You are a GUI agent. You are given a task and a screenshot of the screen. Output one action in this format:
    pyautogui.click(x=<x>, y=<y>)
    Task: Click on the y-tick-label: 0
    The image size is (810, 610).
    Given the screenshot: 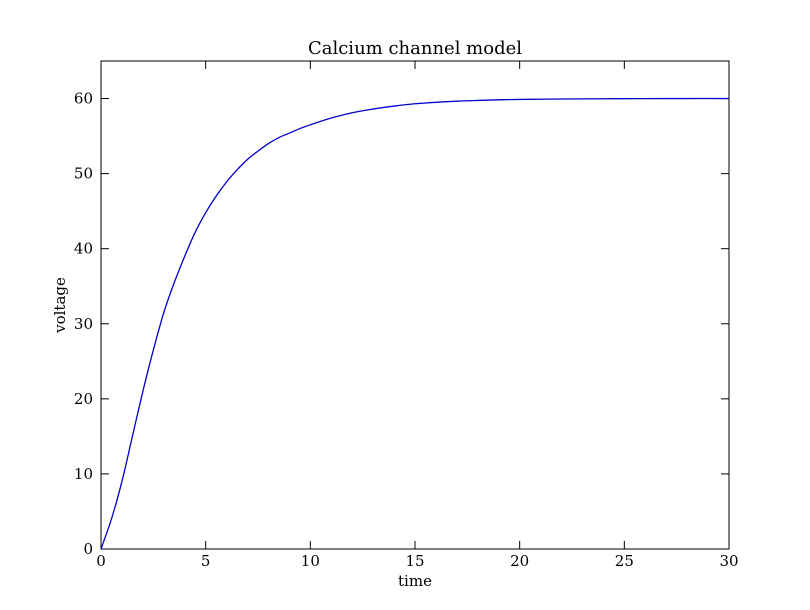 What is the action you would take?
    pyautogui.click(x=88, y=549)
    